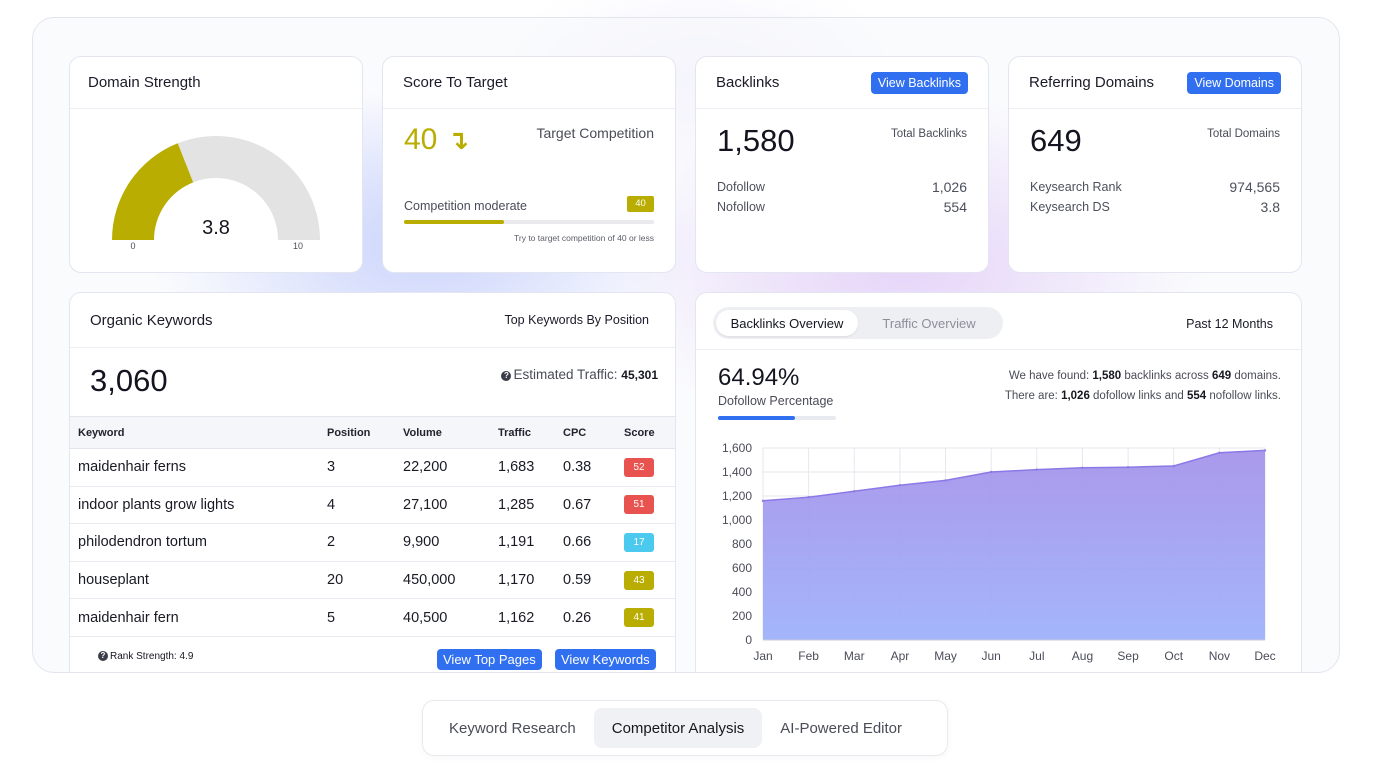 This screenshot has width=1400, height=763. Describe the element at coordinates (585, 432) in the screenshot. I see `col-cpc: CPC` at that location.